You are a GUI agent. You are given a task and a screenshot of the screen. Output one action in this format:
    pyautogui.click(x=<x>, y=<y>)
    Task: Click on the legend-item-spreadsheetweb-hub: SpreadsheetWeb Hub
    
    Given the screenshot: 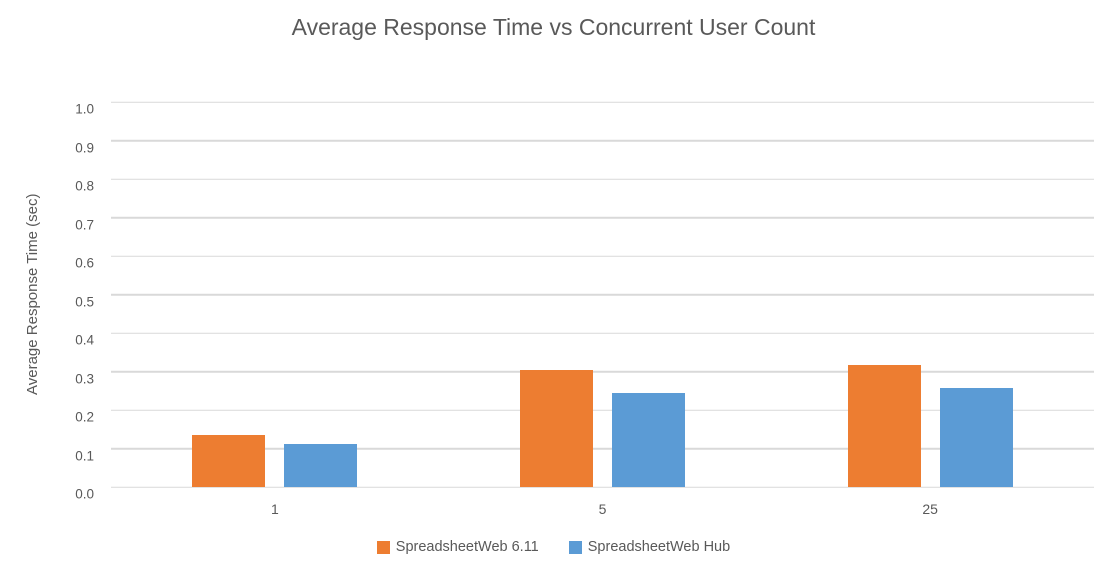 What is the action you would take?
    pyautogui.click(x=649, y=547)
    